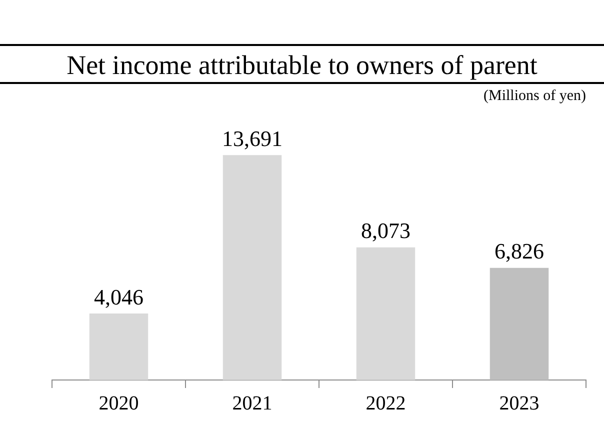  What do you see at coordinates (519, 251) in the screenshot?
I see `data-label: 6,826` at bounding box center [519, 251].